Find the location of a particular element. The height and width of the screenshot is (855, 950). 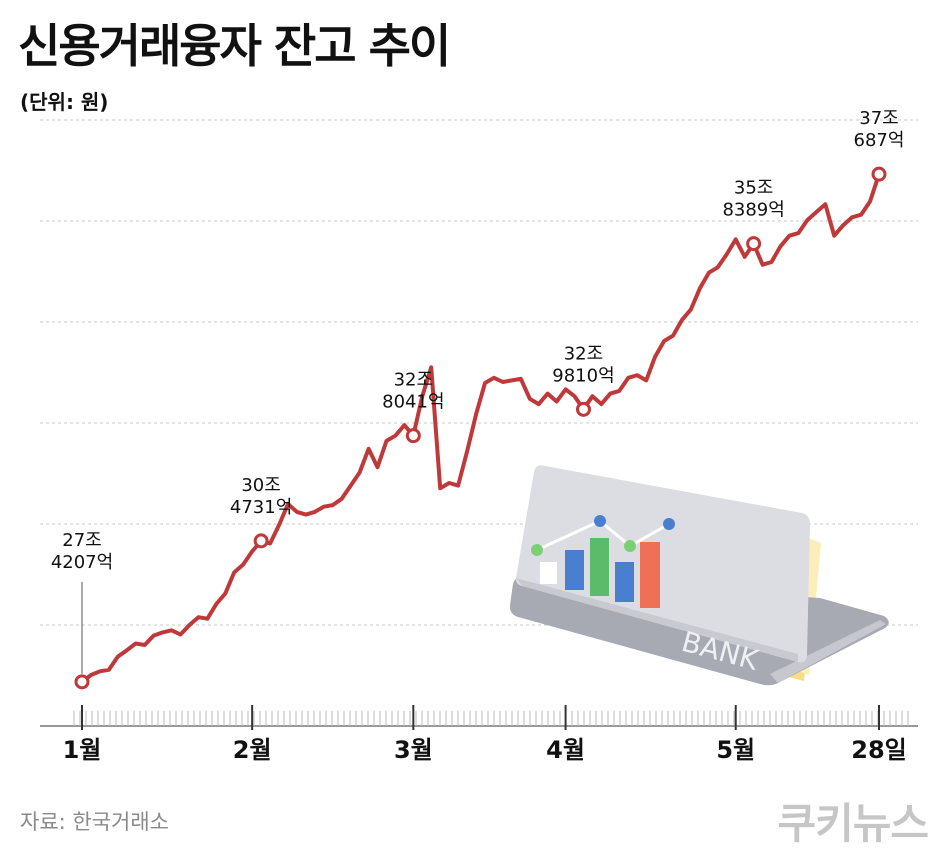

bank-card-illustration: BANK is located at coordinates (699, 575).